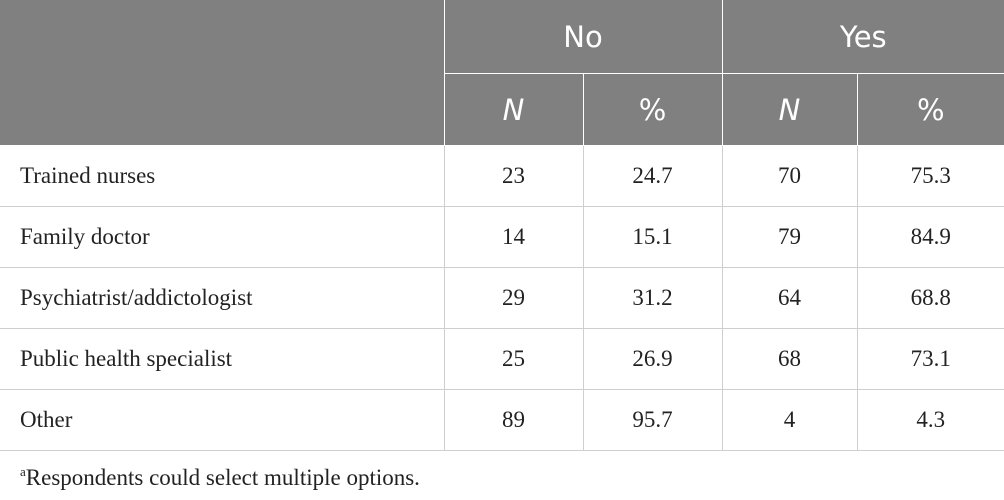 The width and height of the screenshot is (1004, 500). What do you see at coordinates (513, 298) in the screenshot?
I see `cell-value: 29` at bounding box center [513, 298].